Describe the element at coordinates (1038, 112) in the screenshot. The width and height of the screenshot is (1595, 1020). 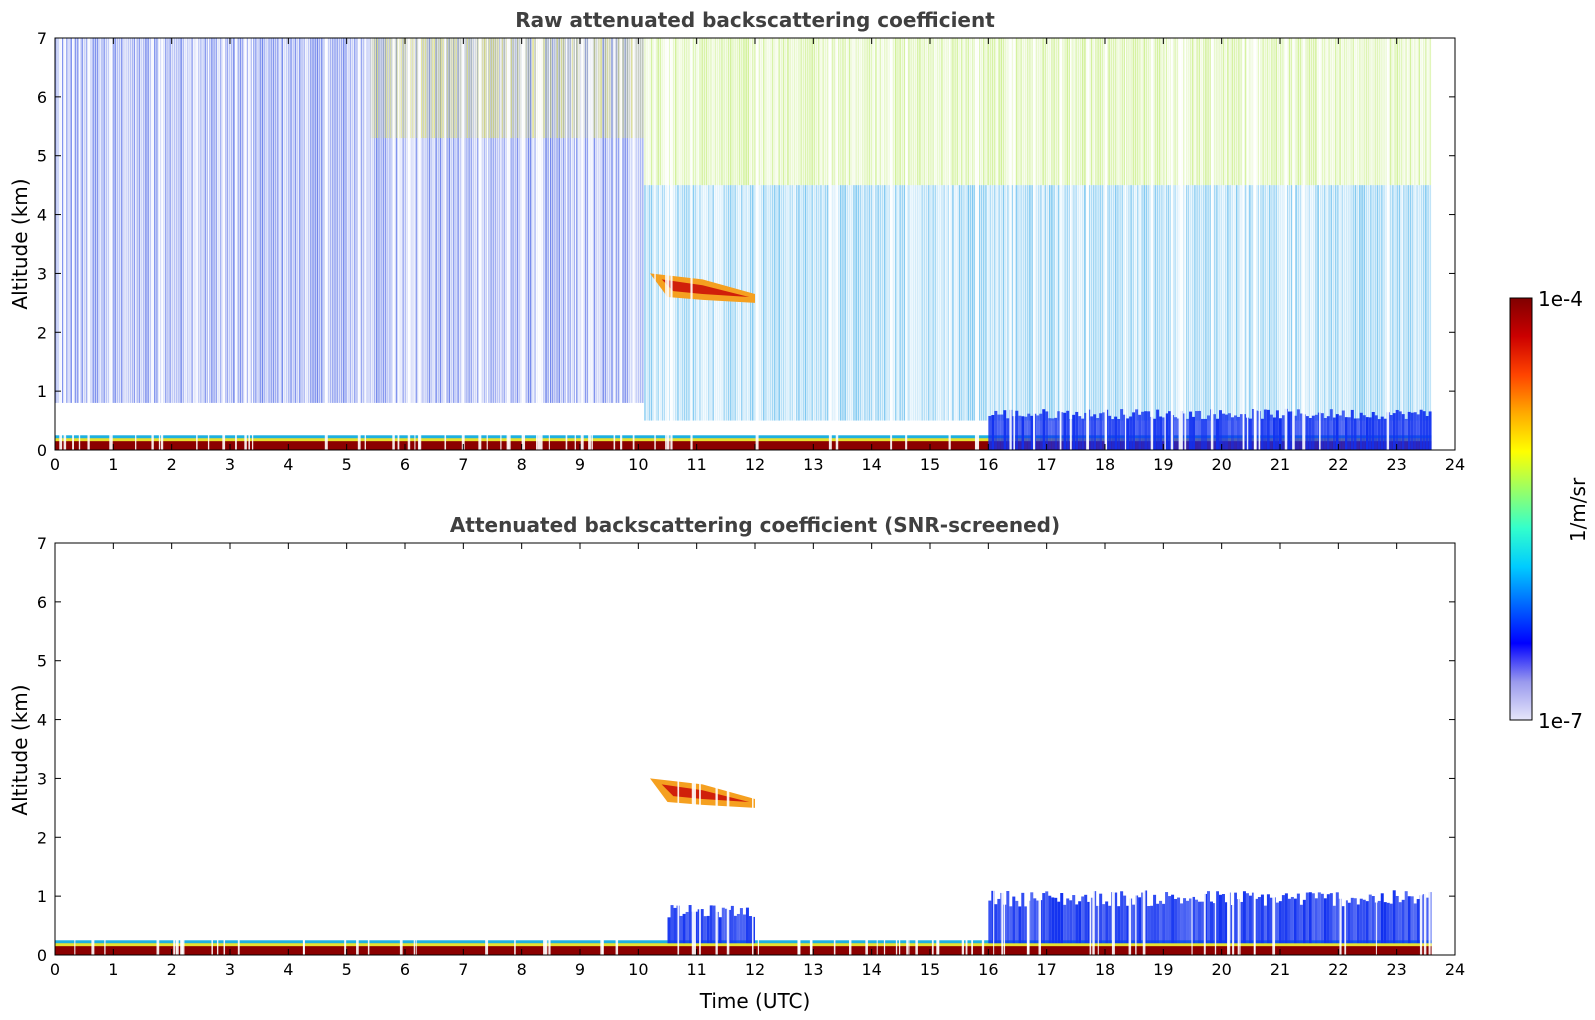
I see `data-region-noise-high` at that location.